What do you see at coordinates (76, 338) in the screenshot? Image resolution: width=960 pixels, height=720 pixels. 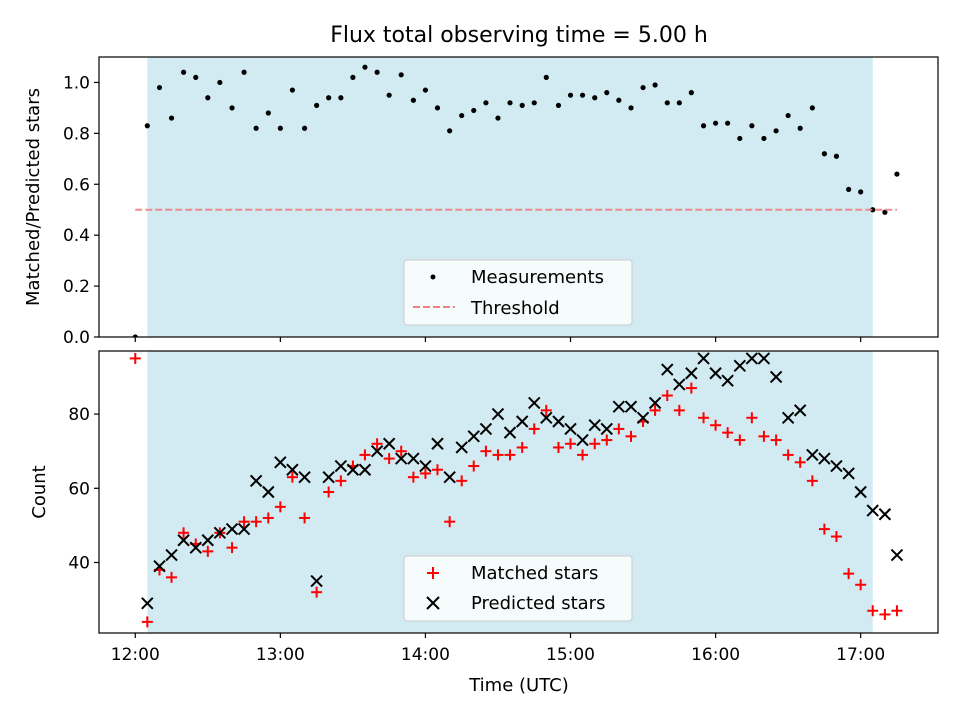 I see `top-y-tick-label: 0.0` at bounding box center [76, 338].